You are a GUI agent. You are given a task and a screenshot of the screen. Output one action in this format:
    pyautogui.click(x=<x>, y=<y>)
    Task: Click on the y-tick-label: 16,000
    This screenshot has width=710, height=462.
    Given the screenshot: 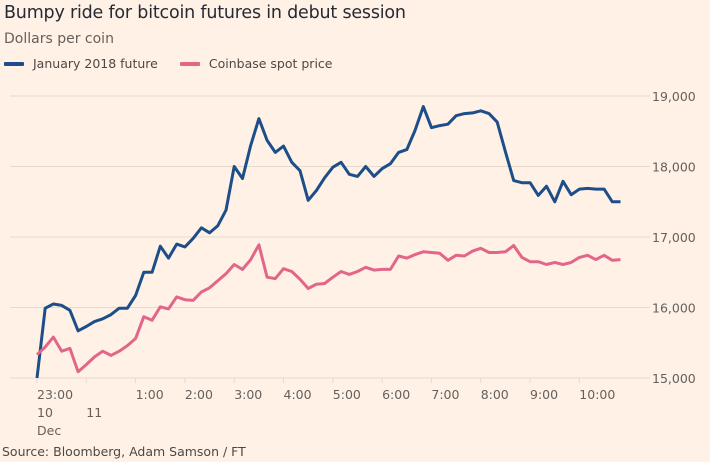 What is the action you would take?
    pyautogui.click(x=674, y=308)
    